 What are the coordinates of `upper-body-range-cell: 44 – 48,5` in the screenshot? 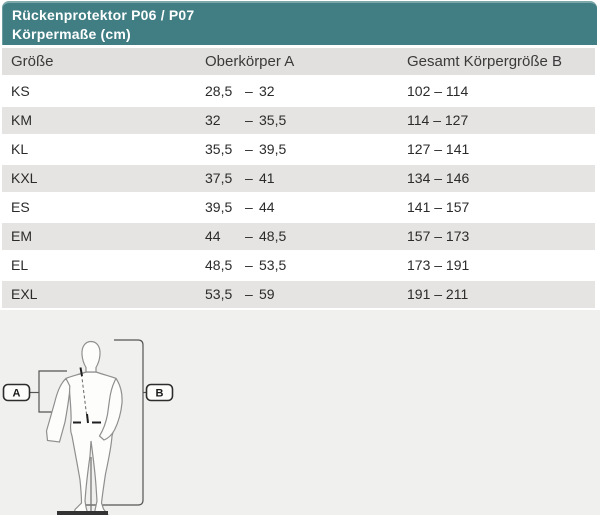 It's located at (306, 236).